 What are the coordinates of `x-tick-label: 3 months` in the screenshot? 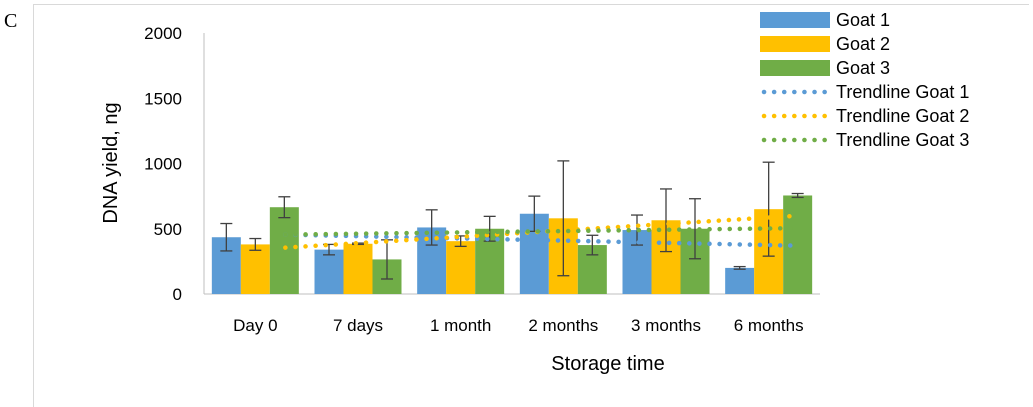 It's located at (666, 325).